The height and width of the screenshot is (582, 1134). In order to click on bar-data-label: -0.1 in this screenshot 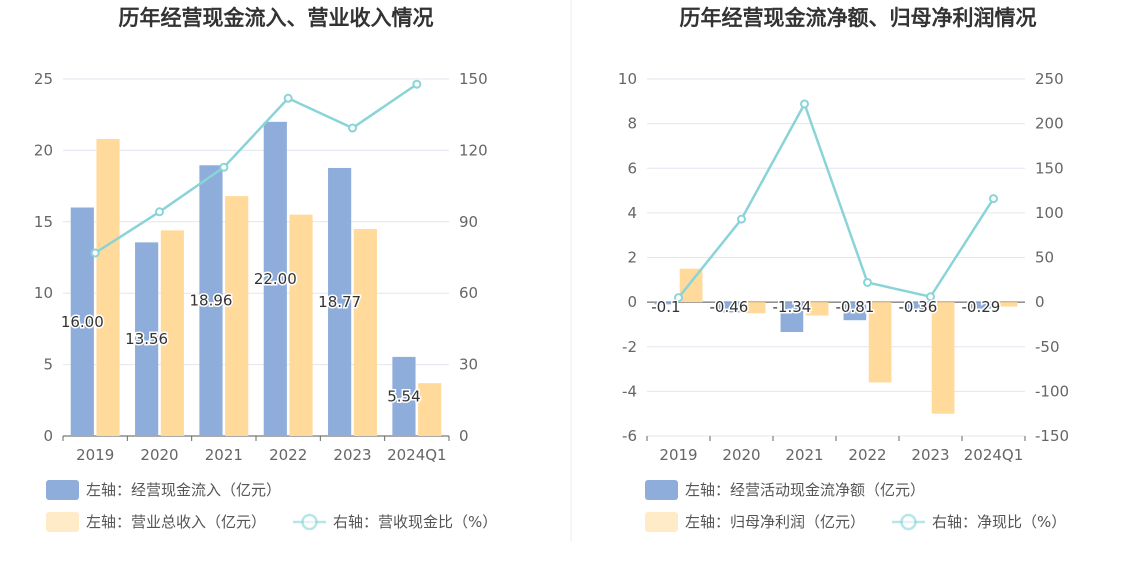, I will do `click(665, 307)`.